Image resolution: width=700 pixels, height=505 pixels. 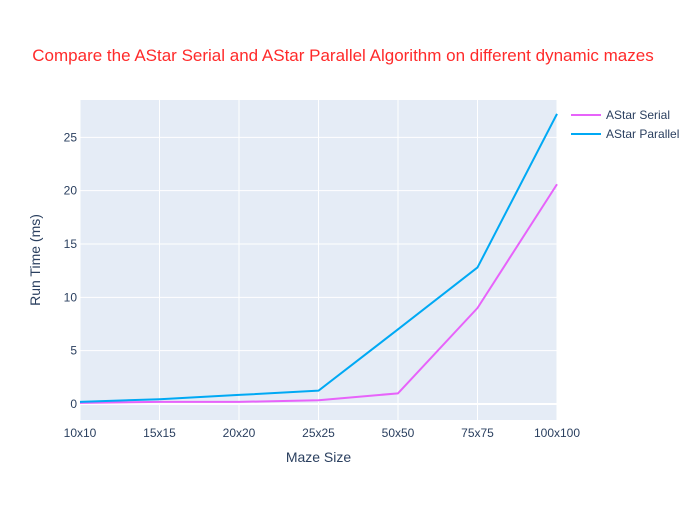 What do you see at coordinates (318, 433) in the screenshot?
I see `x-tick-label: 25x25` at bounding box center [318, 433].